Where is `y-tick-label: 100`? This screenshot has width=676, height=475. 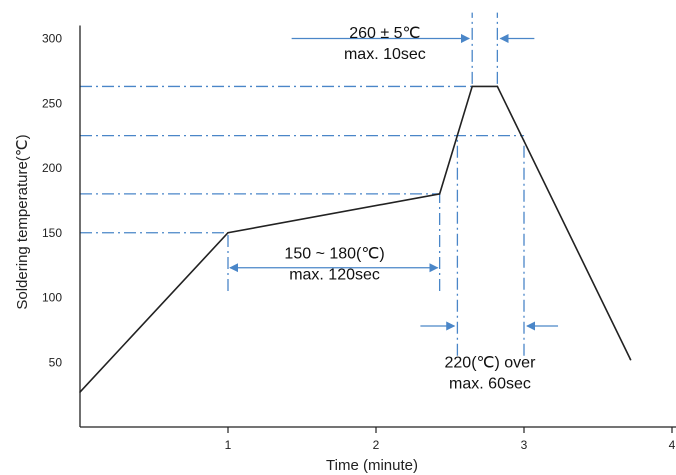
y-tick-label: 100 is located at coordinates (52, 298).